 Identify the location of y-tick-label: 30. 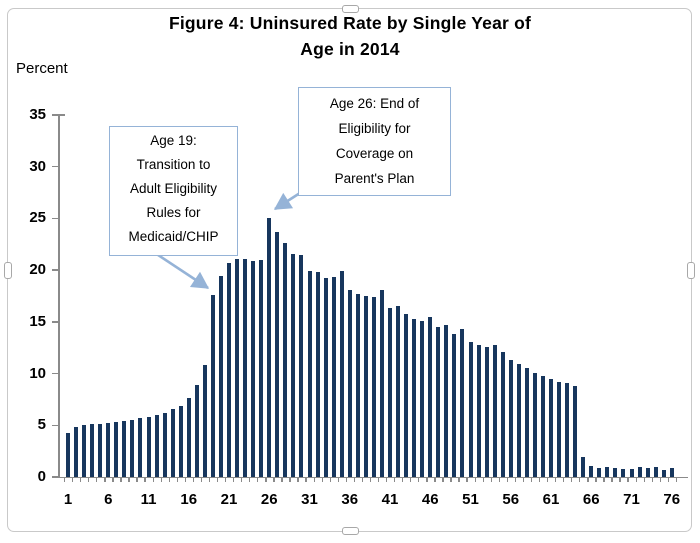
(37, 166).